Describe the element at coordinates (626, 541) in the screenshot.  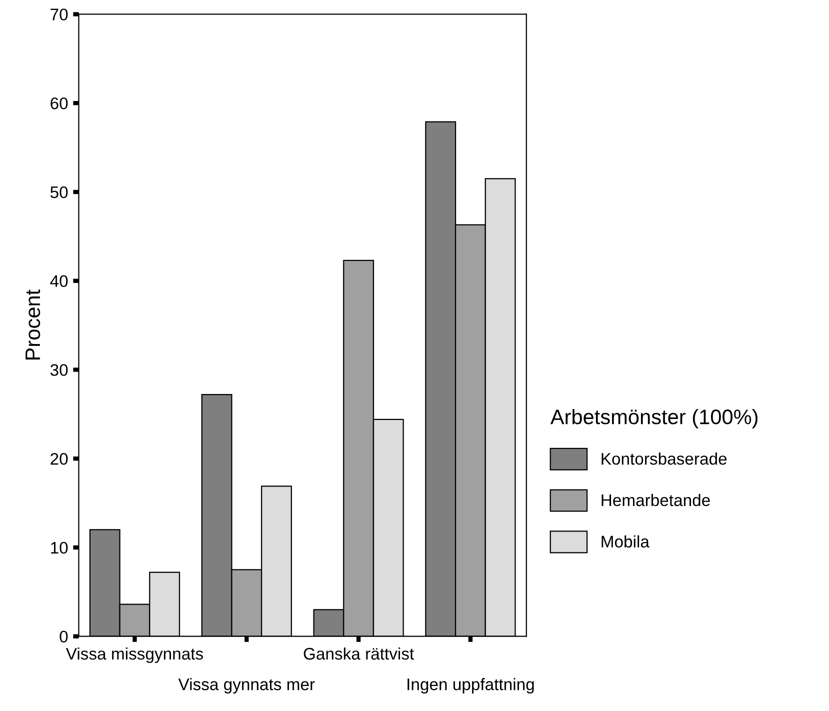
I see `legend-label: Mobila` at that location.